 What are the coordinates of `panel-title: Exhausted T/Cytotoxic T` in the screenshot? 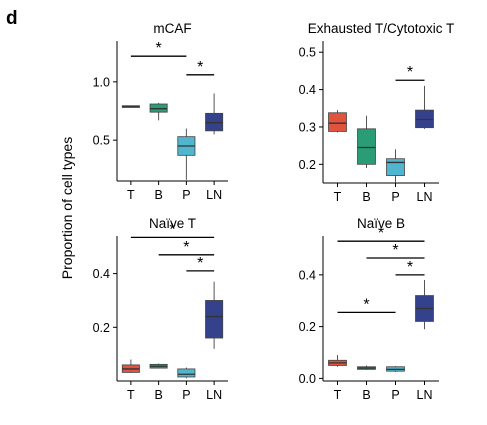 It's located at (381, 28).